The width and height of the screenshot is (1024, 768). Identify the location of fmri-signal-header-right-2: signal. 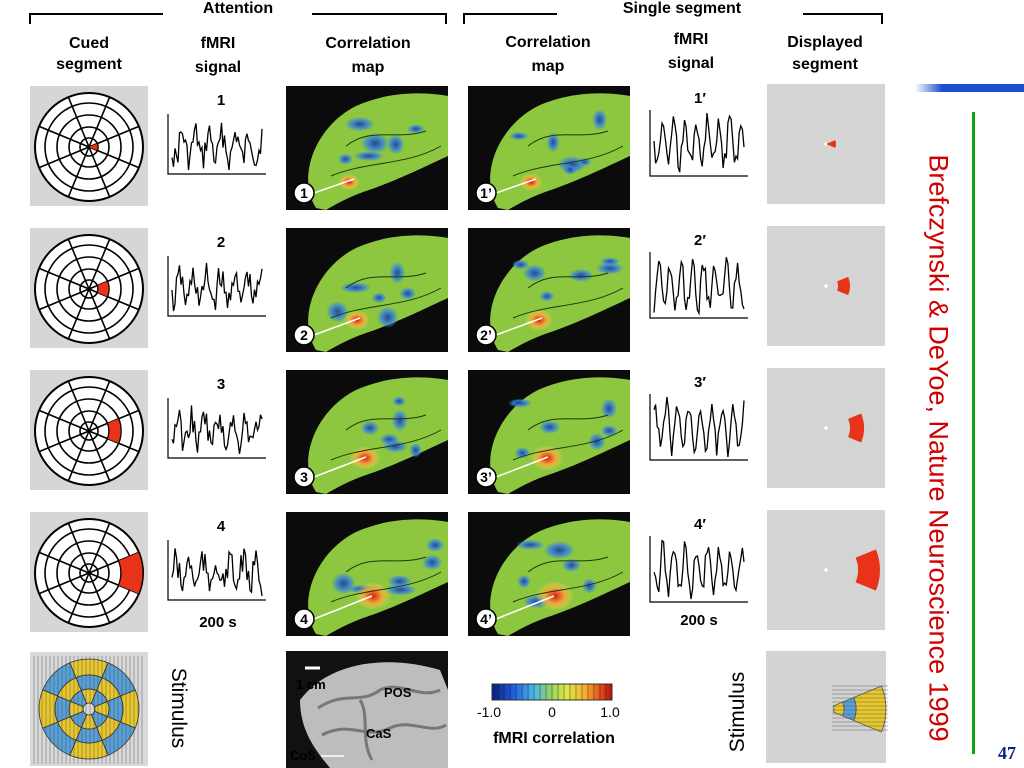
(691, 63).